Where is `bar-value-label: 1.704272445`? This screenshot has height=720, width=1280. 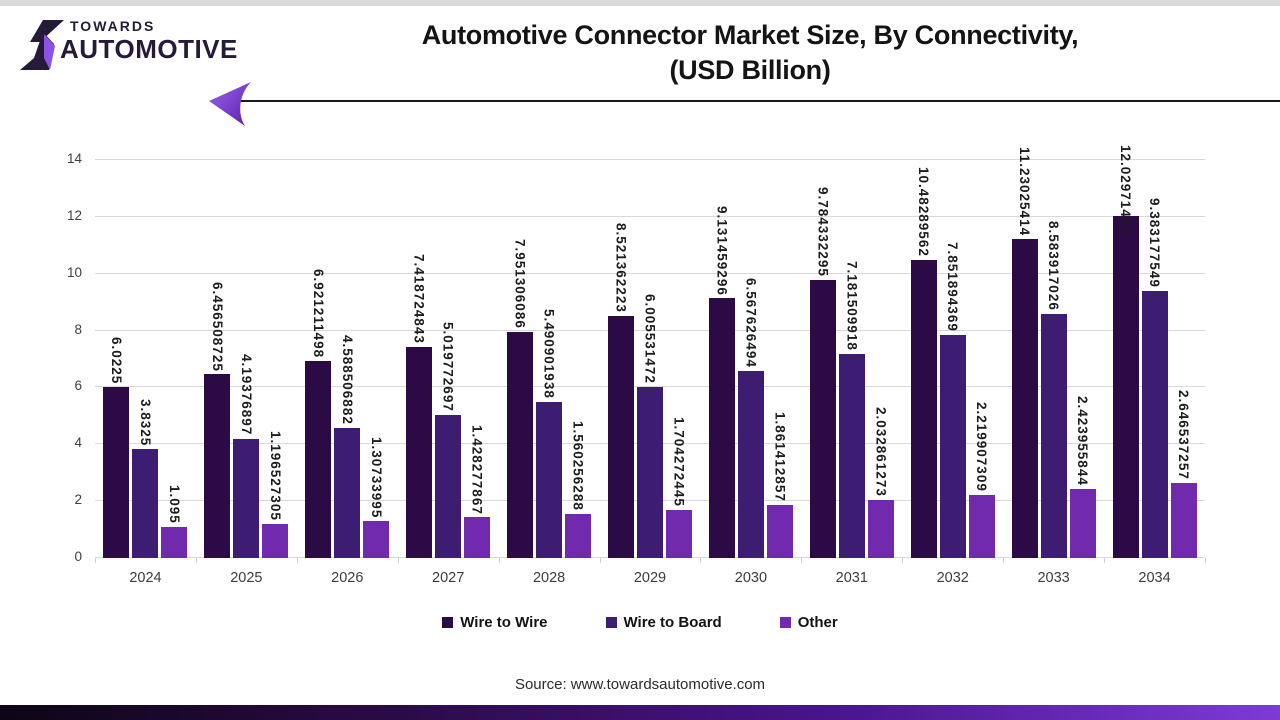 bar-value-label: 1.704272445 is located at coordinates (679, 461).